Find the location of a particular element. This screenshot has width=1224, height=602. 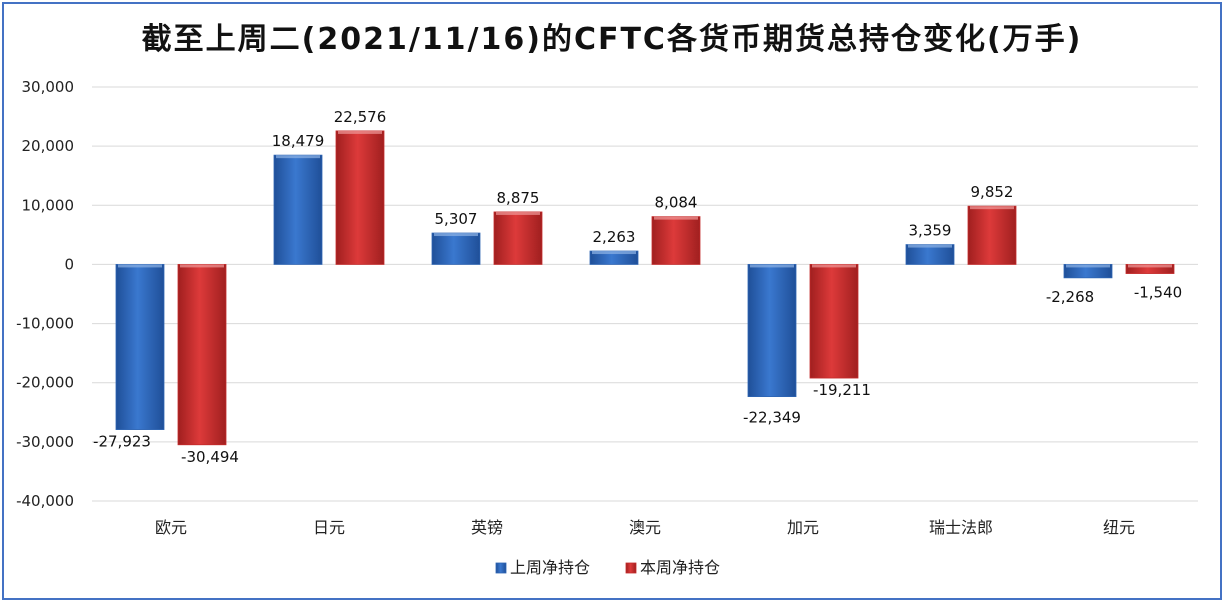

category-label: 澳元 is located at coordinates (645, 527).